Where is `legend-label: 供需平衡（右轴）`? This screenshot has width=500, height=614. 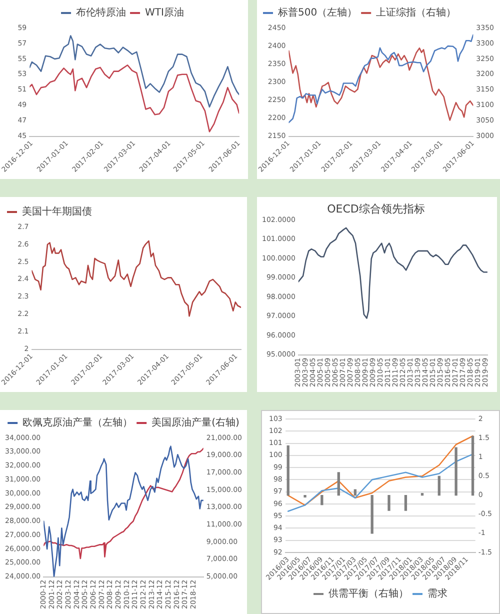 legend-label: 供需平衡（右轴） is located at coordinates (368, 594).